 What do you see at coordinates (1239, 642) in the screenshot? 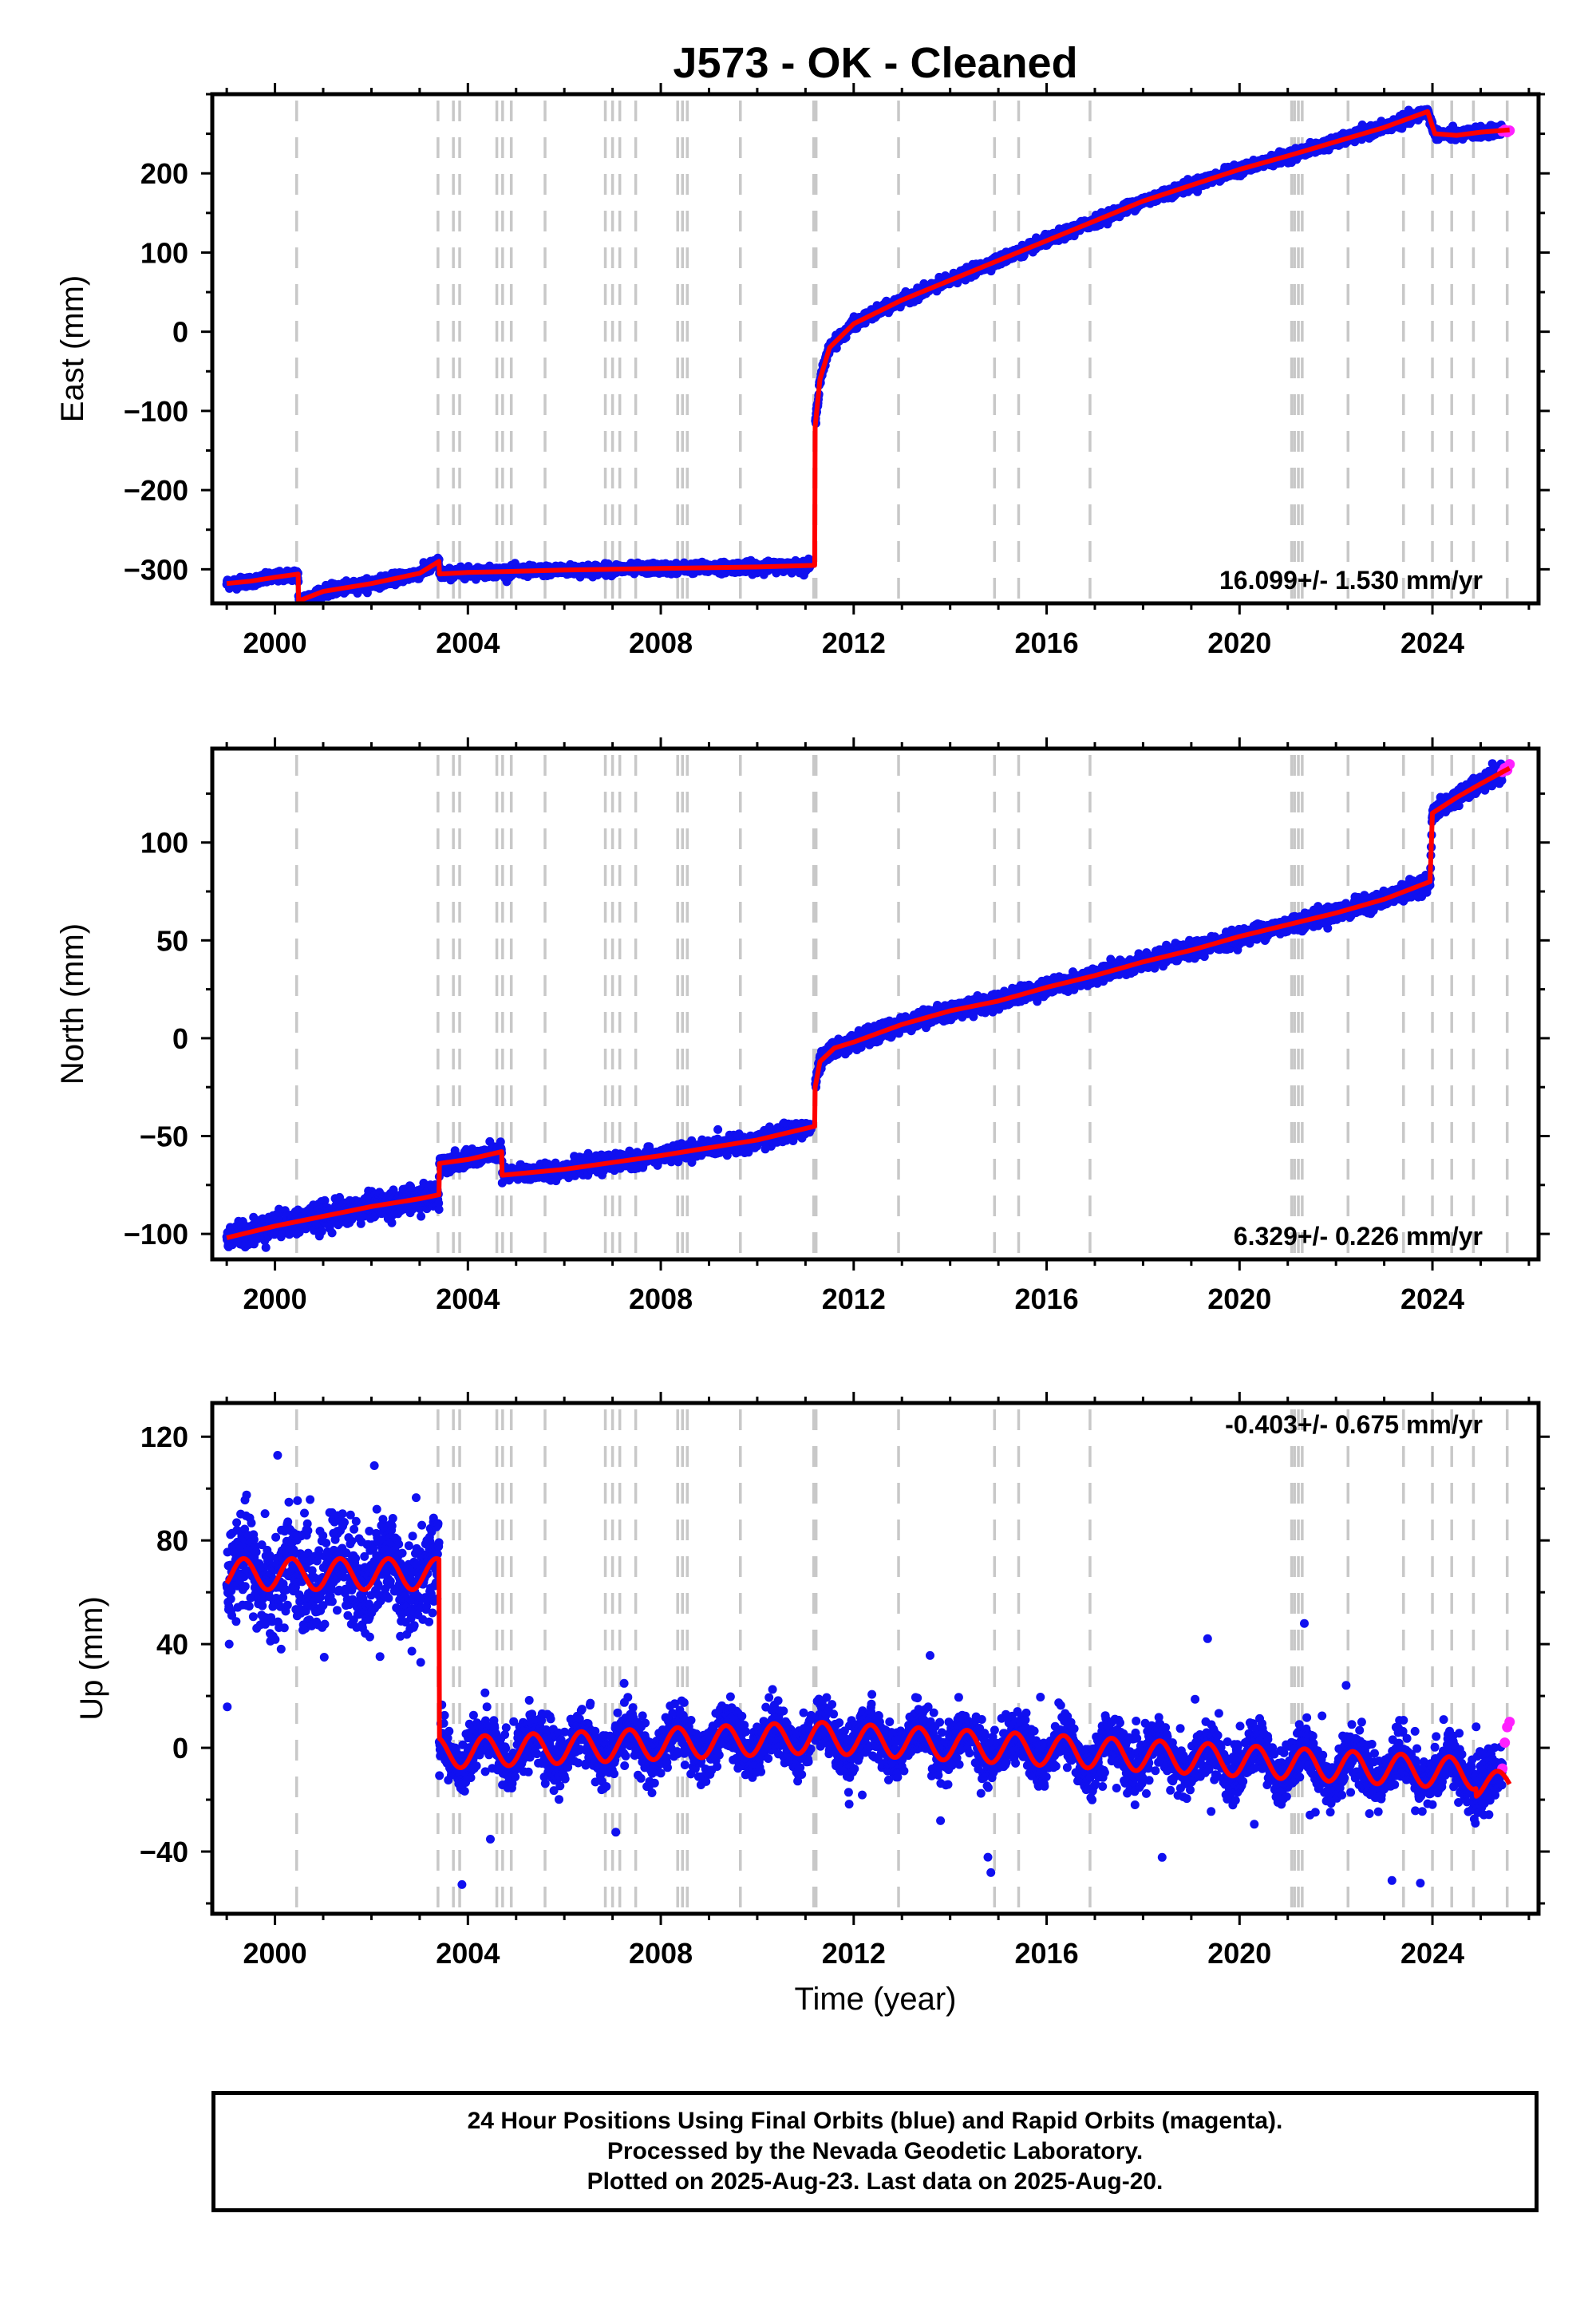
I see `x-tick-label: 2020` at bounding box center [1239, 642].